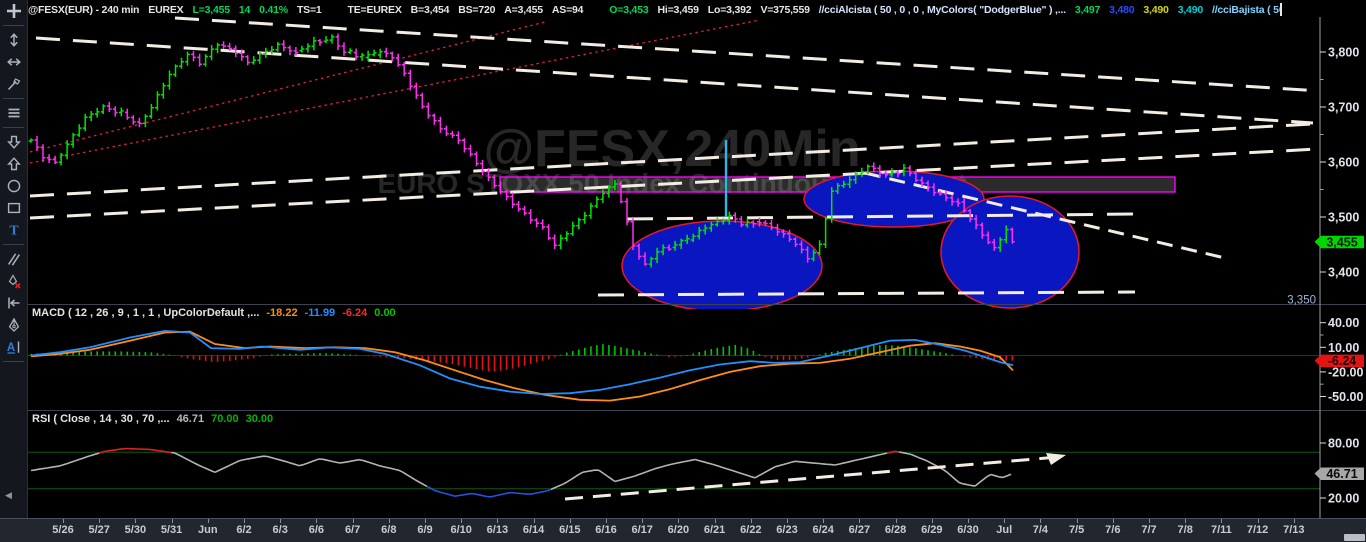 The image size is (1366, 542). I want to click on macd-axis-label: 40.00, so click(1343, 323).